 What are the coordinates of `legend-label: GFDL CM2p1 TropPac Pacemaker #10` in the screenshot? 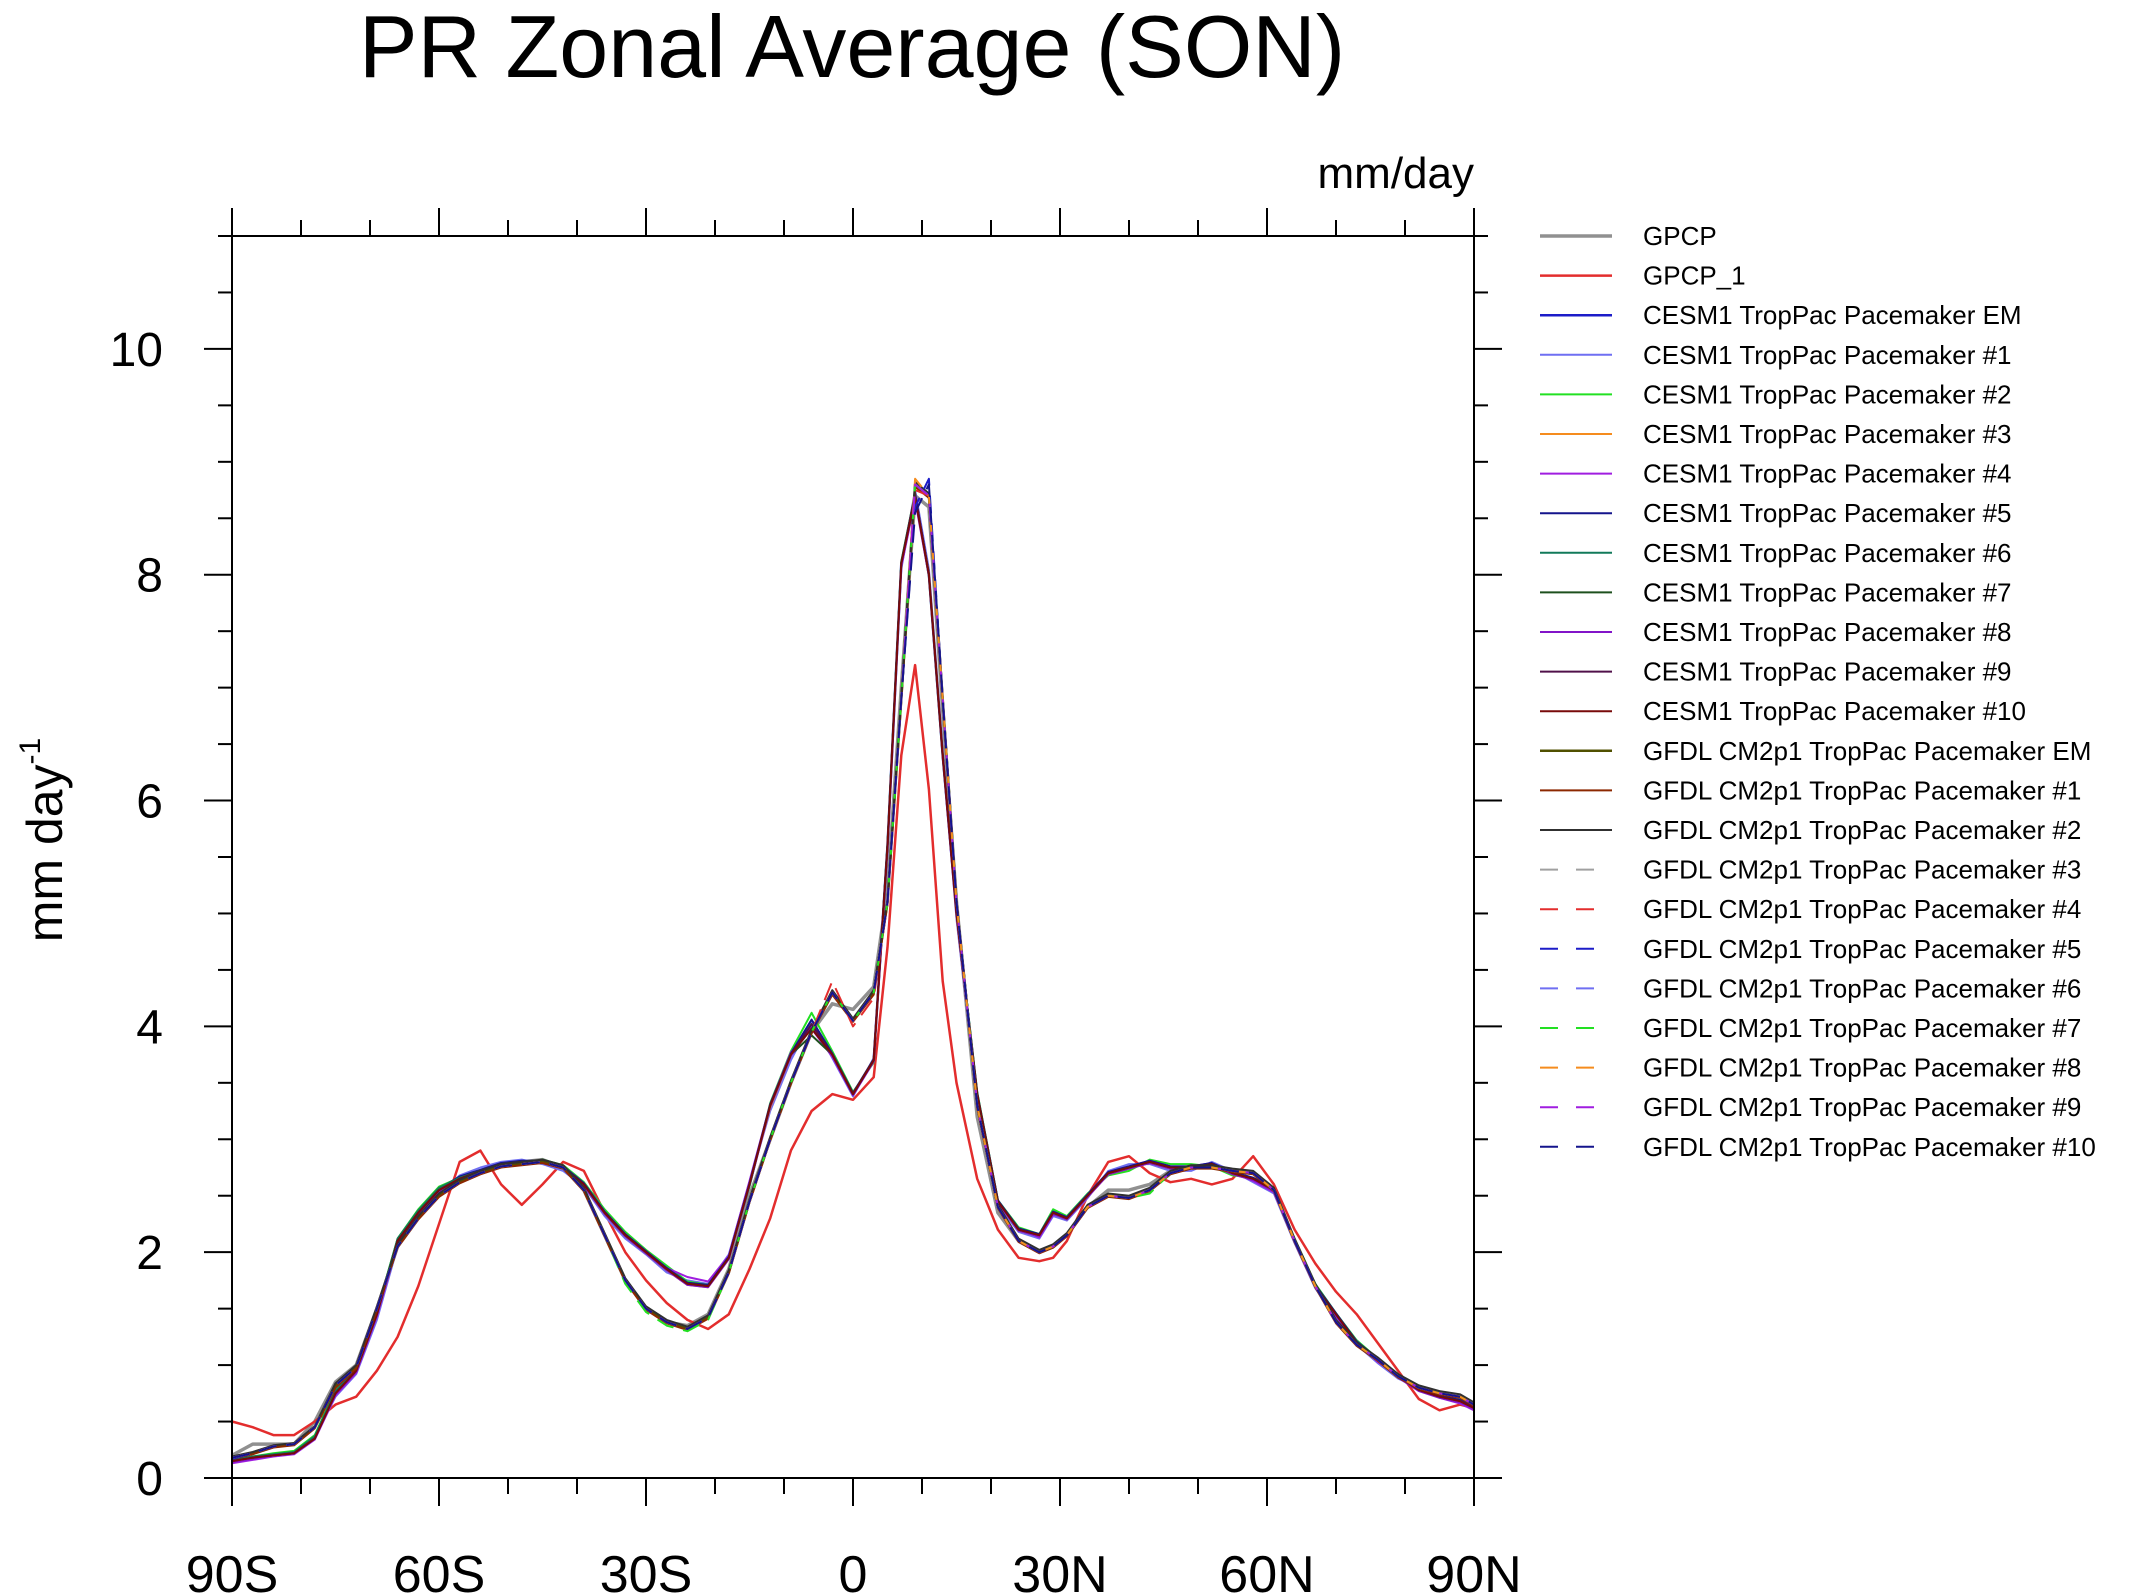 It's located at (1869, 1147).